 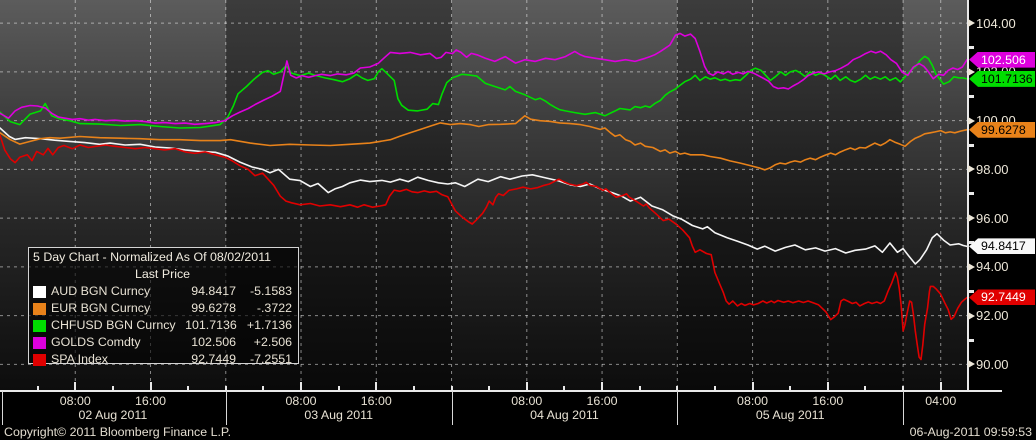 I want to click on legend-security-name: GOLDS Comdty, so click(x=96, y=342).